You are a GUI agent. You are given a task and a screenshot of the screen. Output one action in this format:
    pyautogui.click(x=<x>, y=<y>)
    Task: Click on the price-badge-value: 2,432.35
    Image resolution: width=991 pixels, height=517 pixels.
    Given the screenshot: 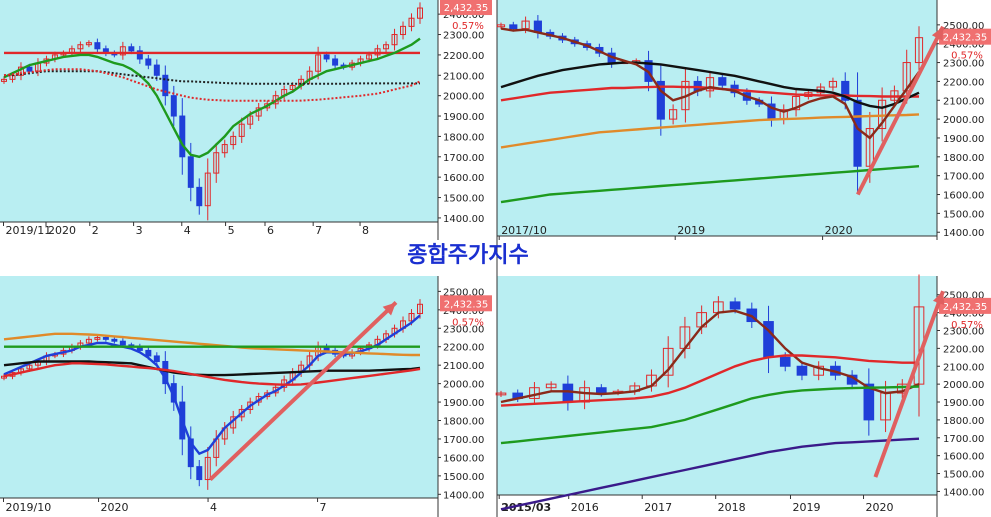 What is the action you would take?
    pyautogui.click(x=965, y=307)
    